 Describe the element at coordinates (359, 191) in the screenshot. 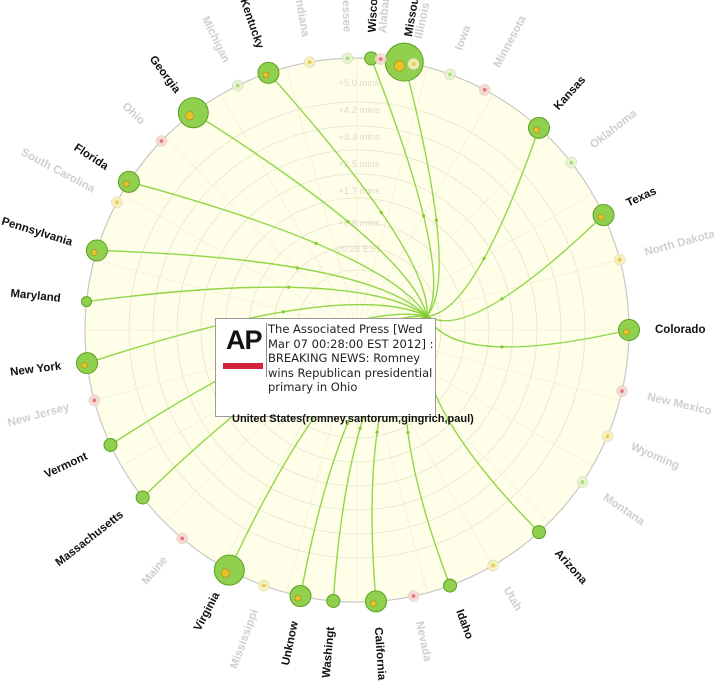

I see `radial-tick-label: +1.7 mins` at that location.